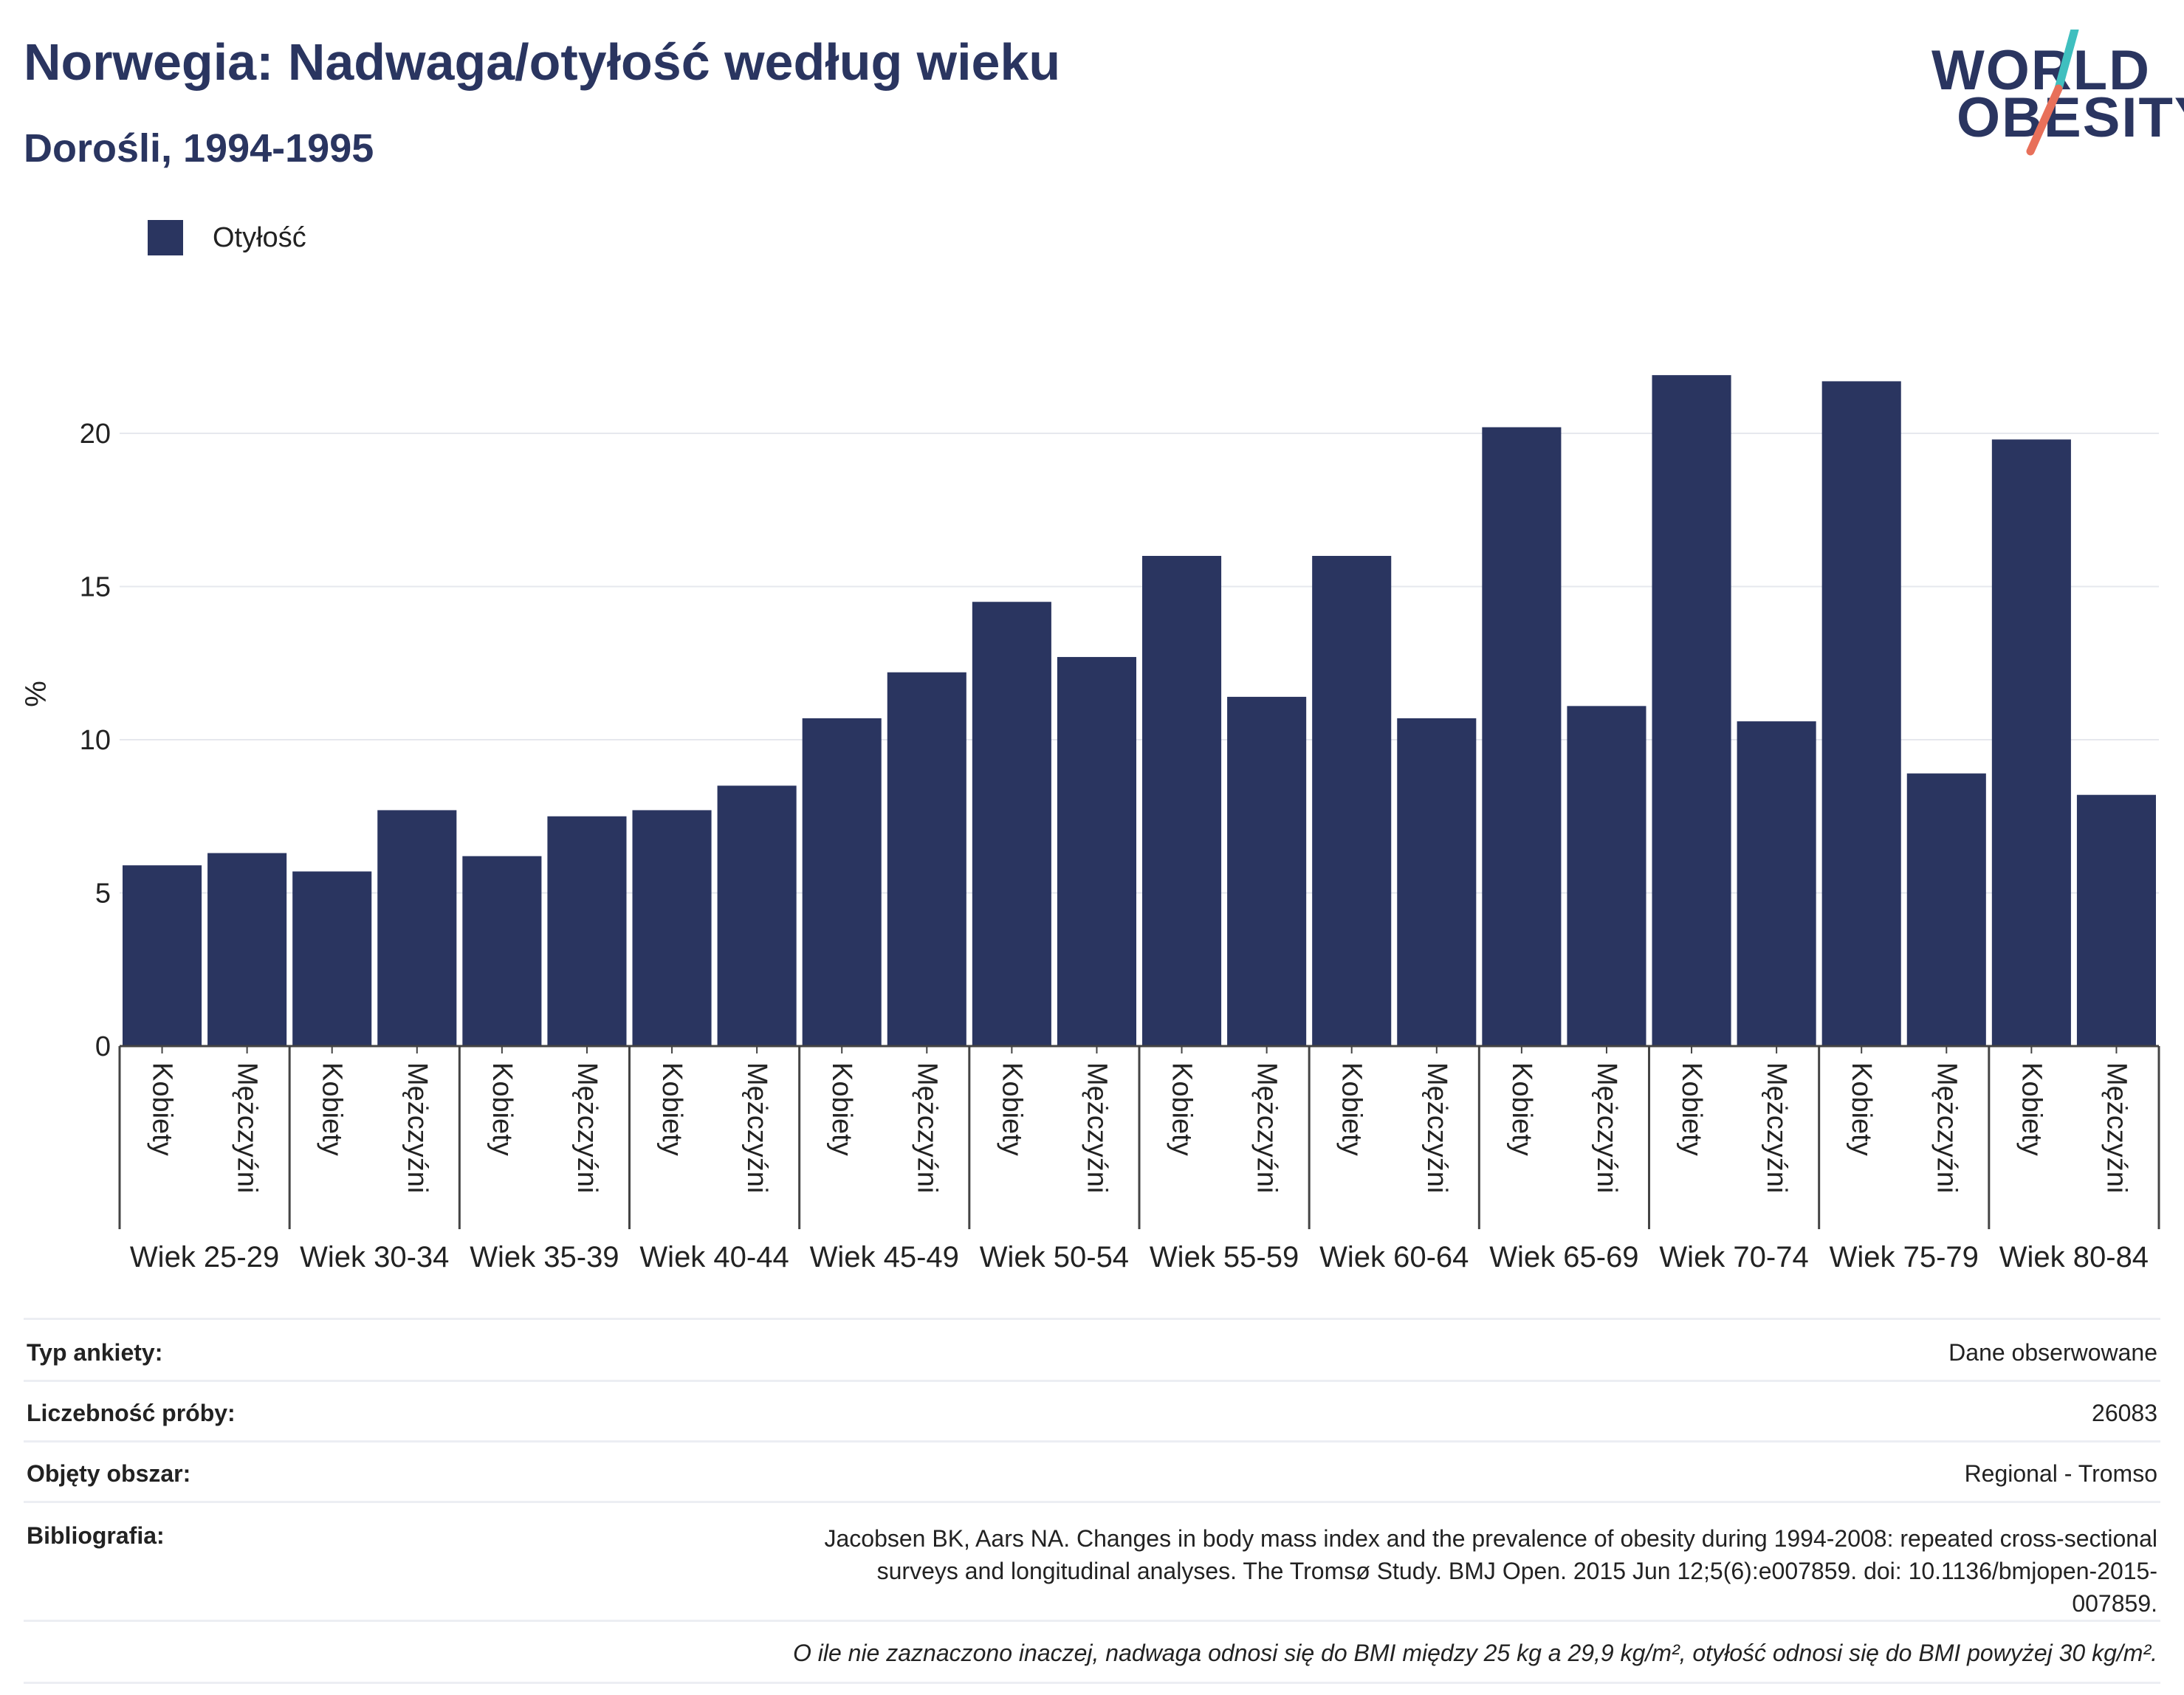 The image size is (2184, 1695). What do you see at coordinates (2116, 920) in the screenshot?
I see `bar-wiek-80-84-mezczyzni` at bounding box center [2116, 920].